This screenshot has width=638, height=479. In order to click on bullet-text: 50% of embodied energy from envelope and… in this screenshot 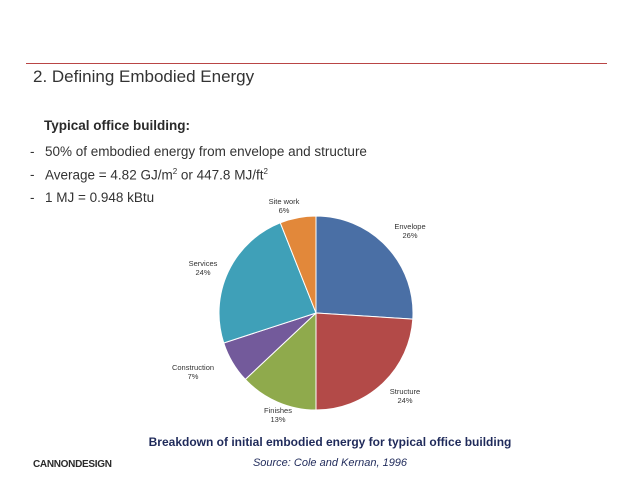, I will do `click(206, 151)`.